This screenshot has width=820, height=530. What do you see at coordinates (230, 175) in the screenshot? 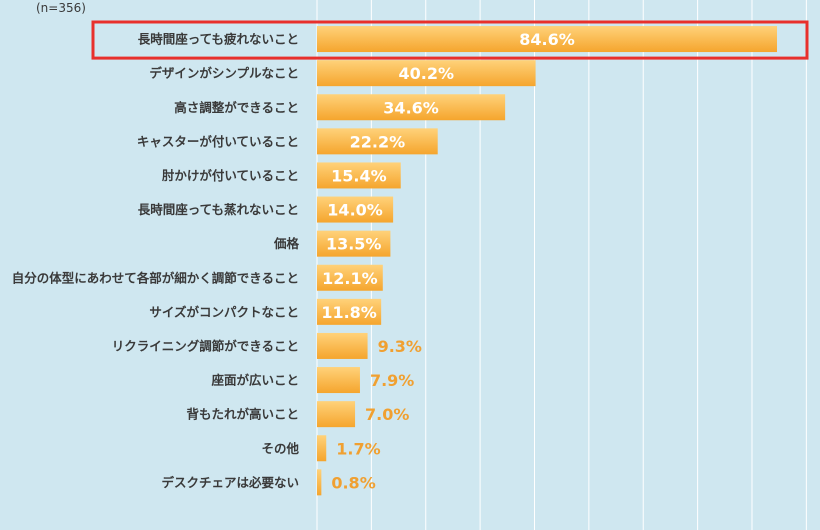
I see `category-label: 肘かけが付いていること` at bounding box center [230, 175].